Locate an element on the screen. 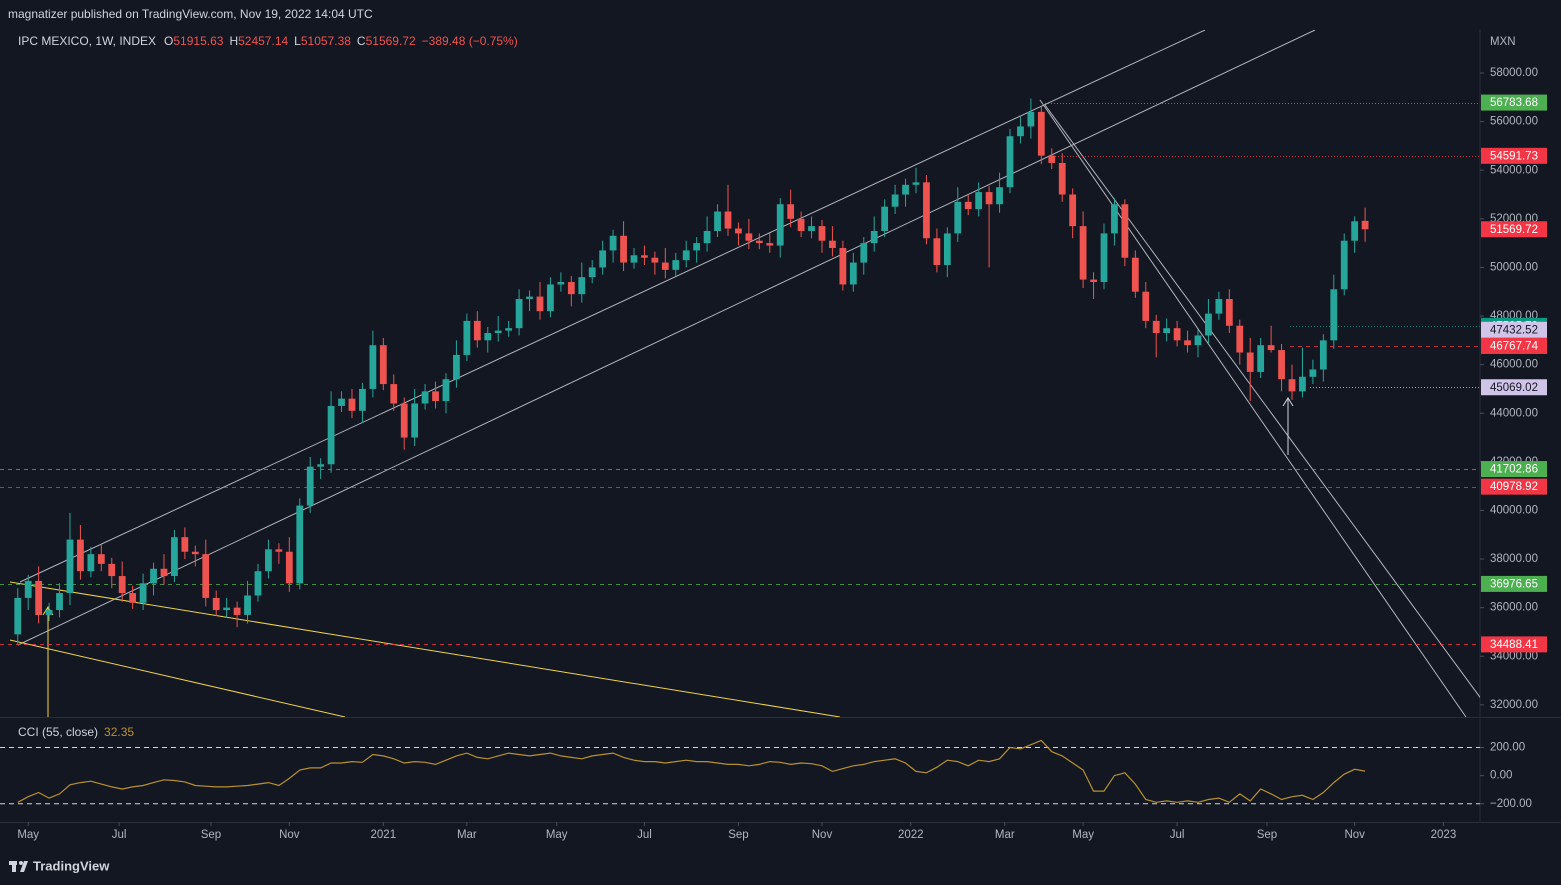 The width and height of the screenshot is (1561, 885). y-tick-label: 46000.00 is located at coordinates (1514, 365).